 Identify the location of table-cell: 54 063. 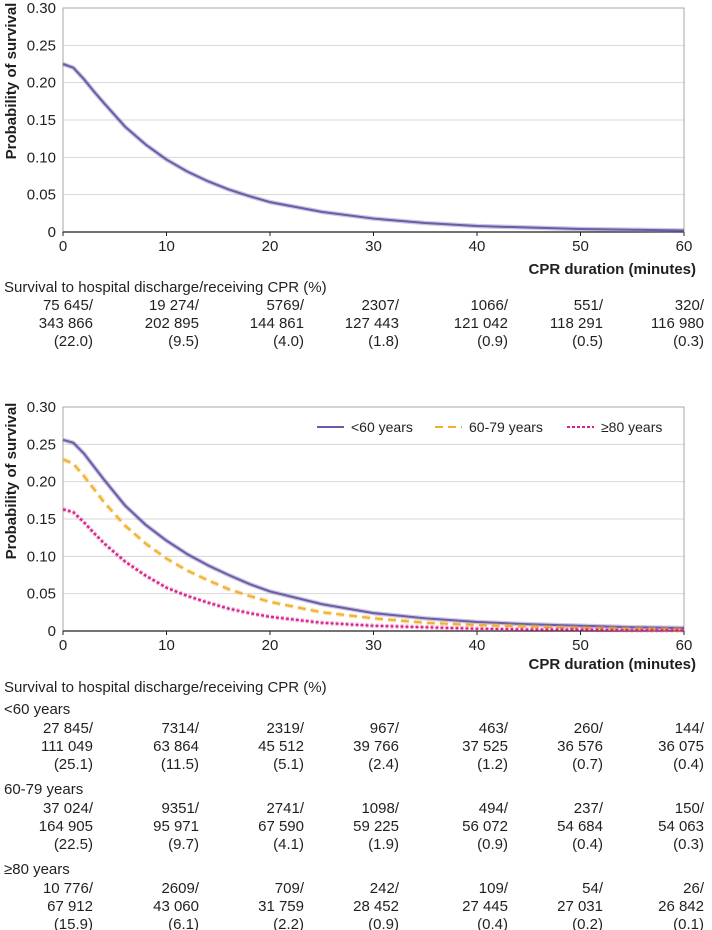
(681, 826).